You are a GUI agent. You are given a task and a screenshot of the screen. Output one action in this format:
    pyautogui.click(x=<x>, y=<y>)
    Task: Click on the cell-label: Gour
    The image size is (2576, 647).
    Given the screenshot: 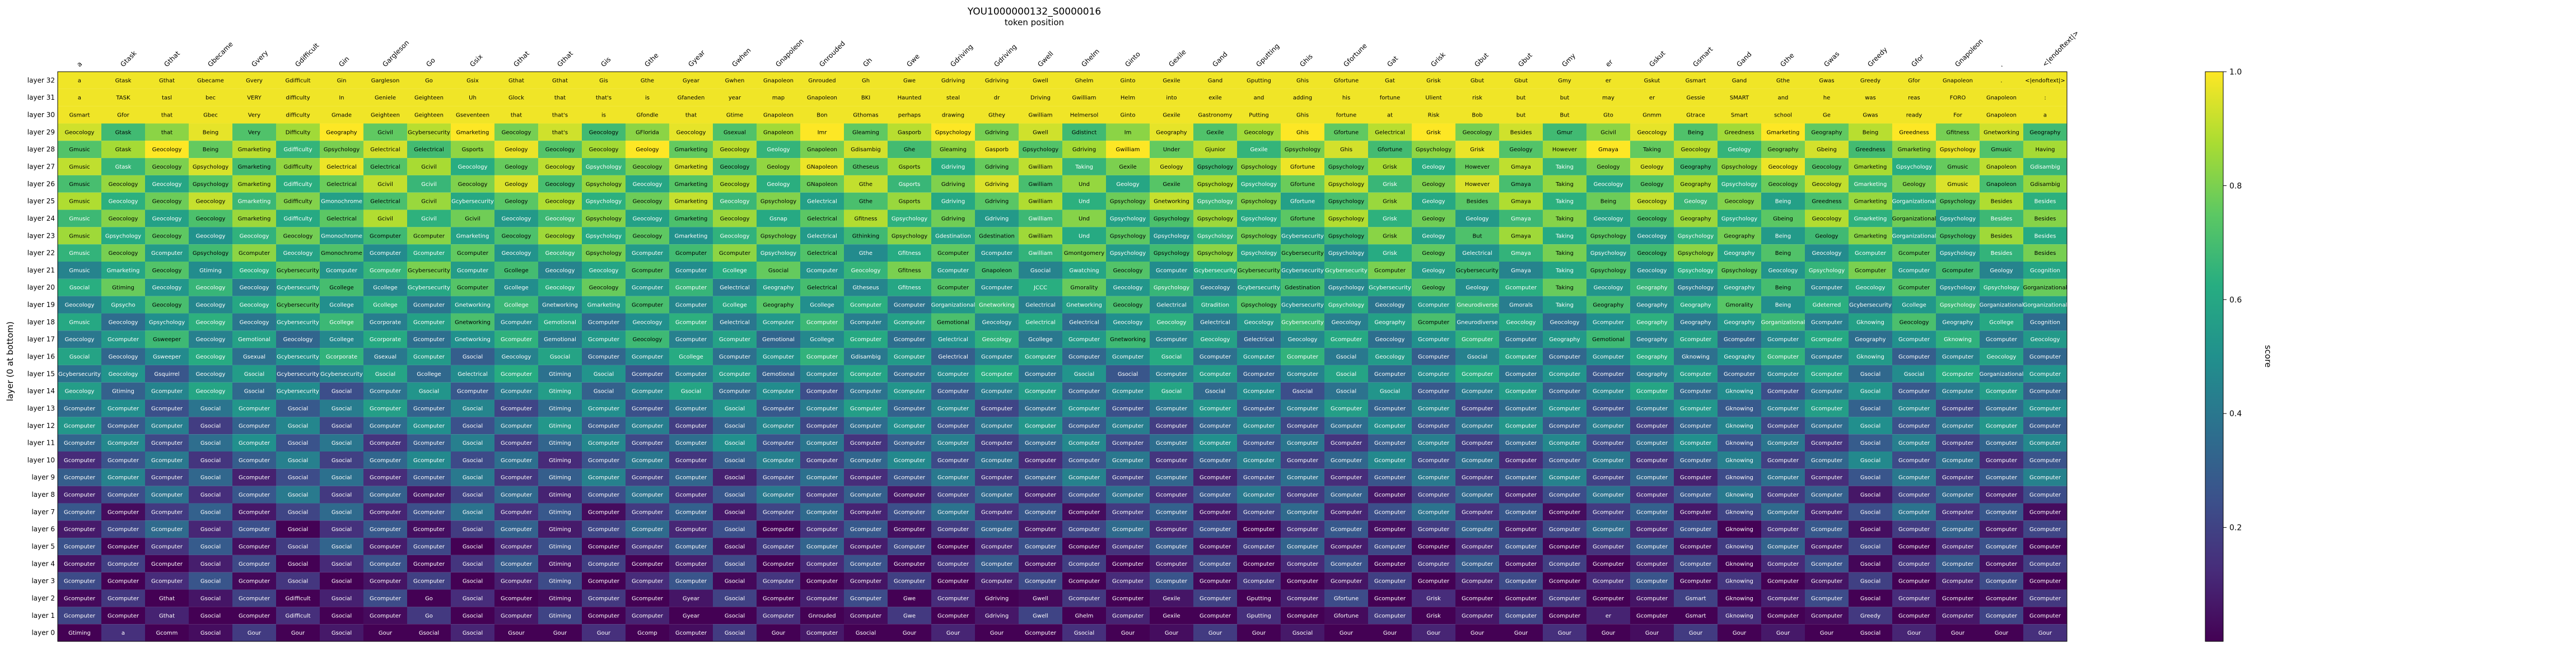 What is the action you would take?
    pyautogui.click(x=1783, y=633)
    